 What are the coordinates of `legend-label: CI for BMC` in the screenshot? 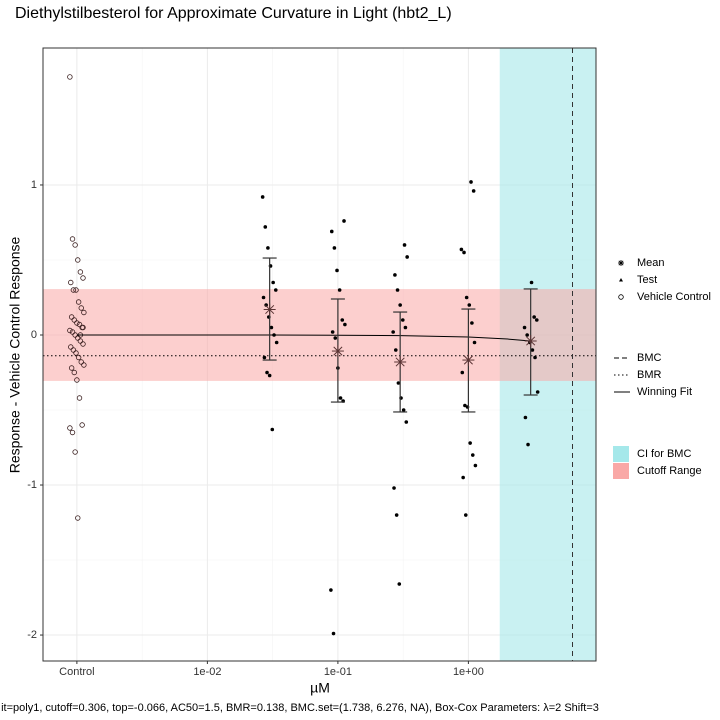 It's located at (664, 454).